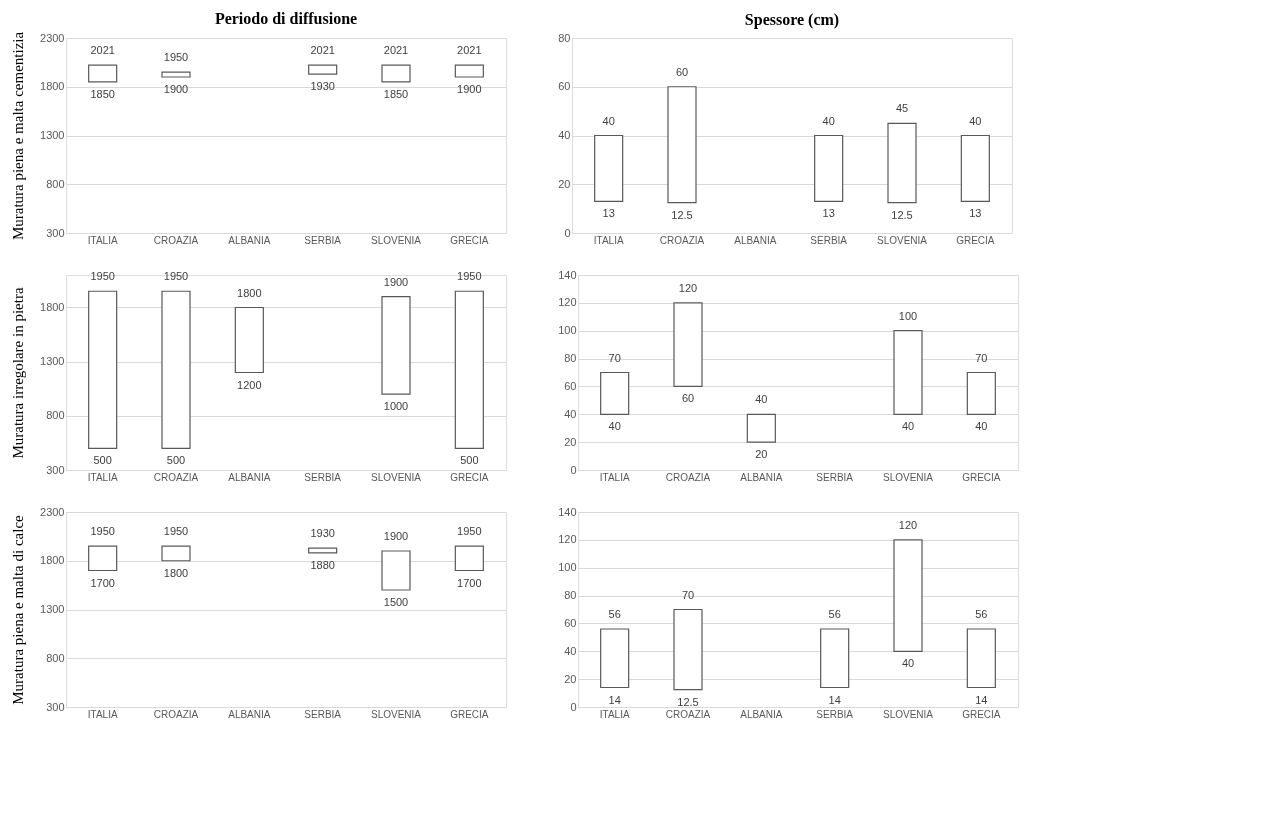  I want to click on y-axis-title: Muratura piena e malta cementizia, so click(18, 136).